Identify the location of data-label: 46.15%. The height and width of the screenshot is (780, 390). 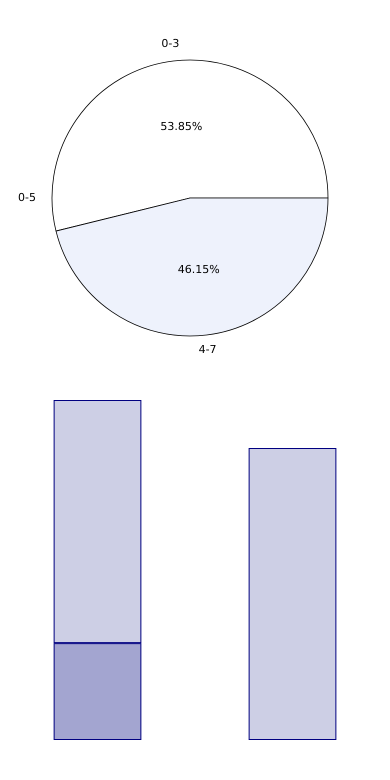
(199, 269).